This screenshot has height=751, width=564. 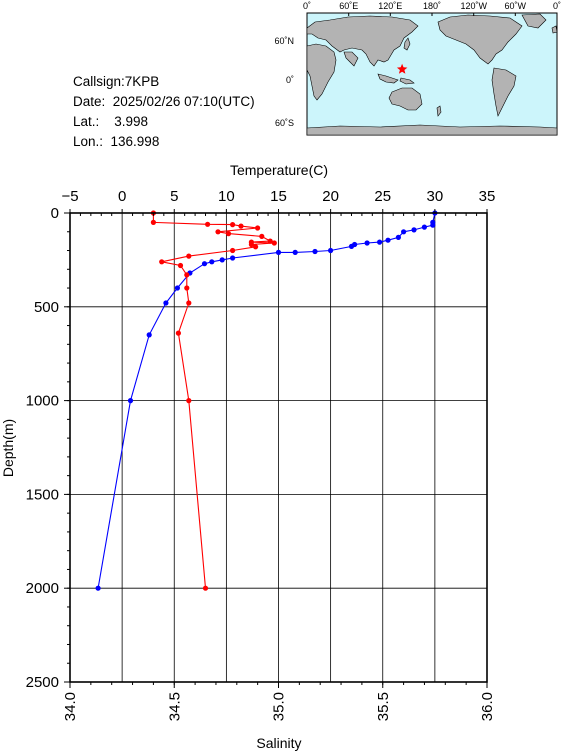 I want to click on map-longitude-label: 120˚E, so click(x=390, y=6).